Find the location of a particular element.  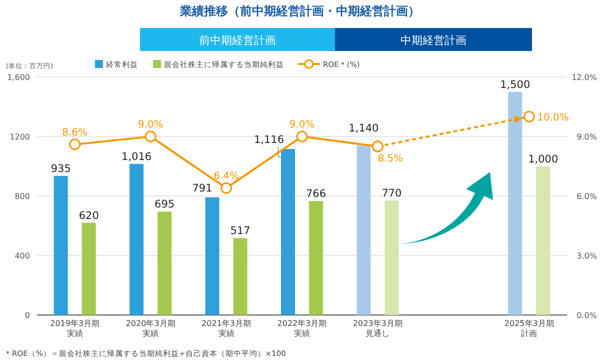

x-tick-label: 2019年3月期実績 is located at coordinates (75, 329).